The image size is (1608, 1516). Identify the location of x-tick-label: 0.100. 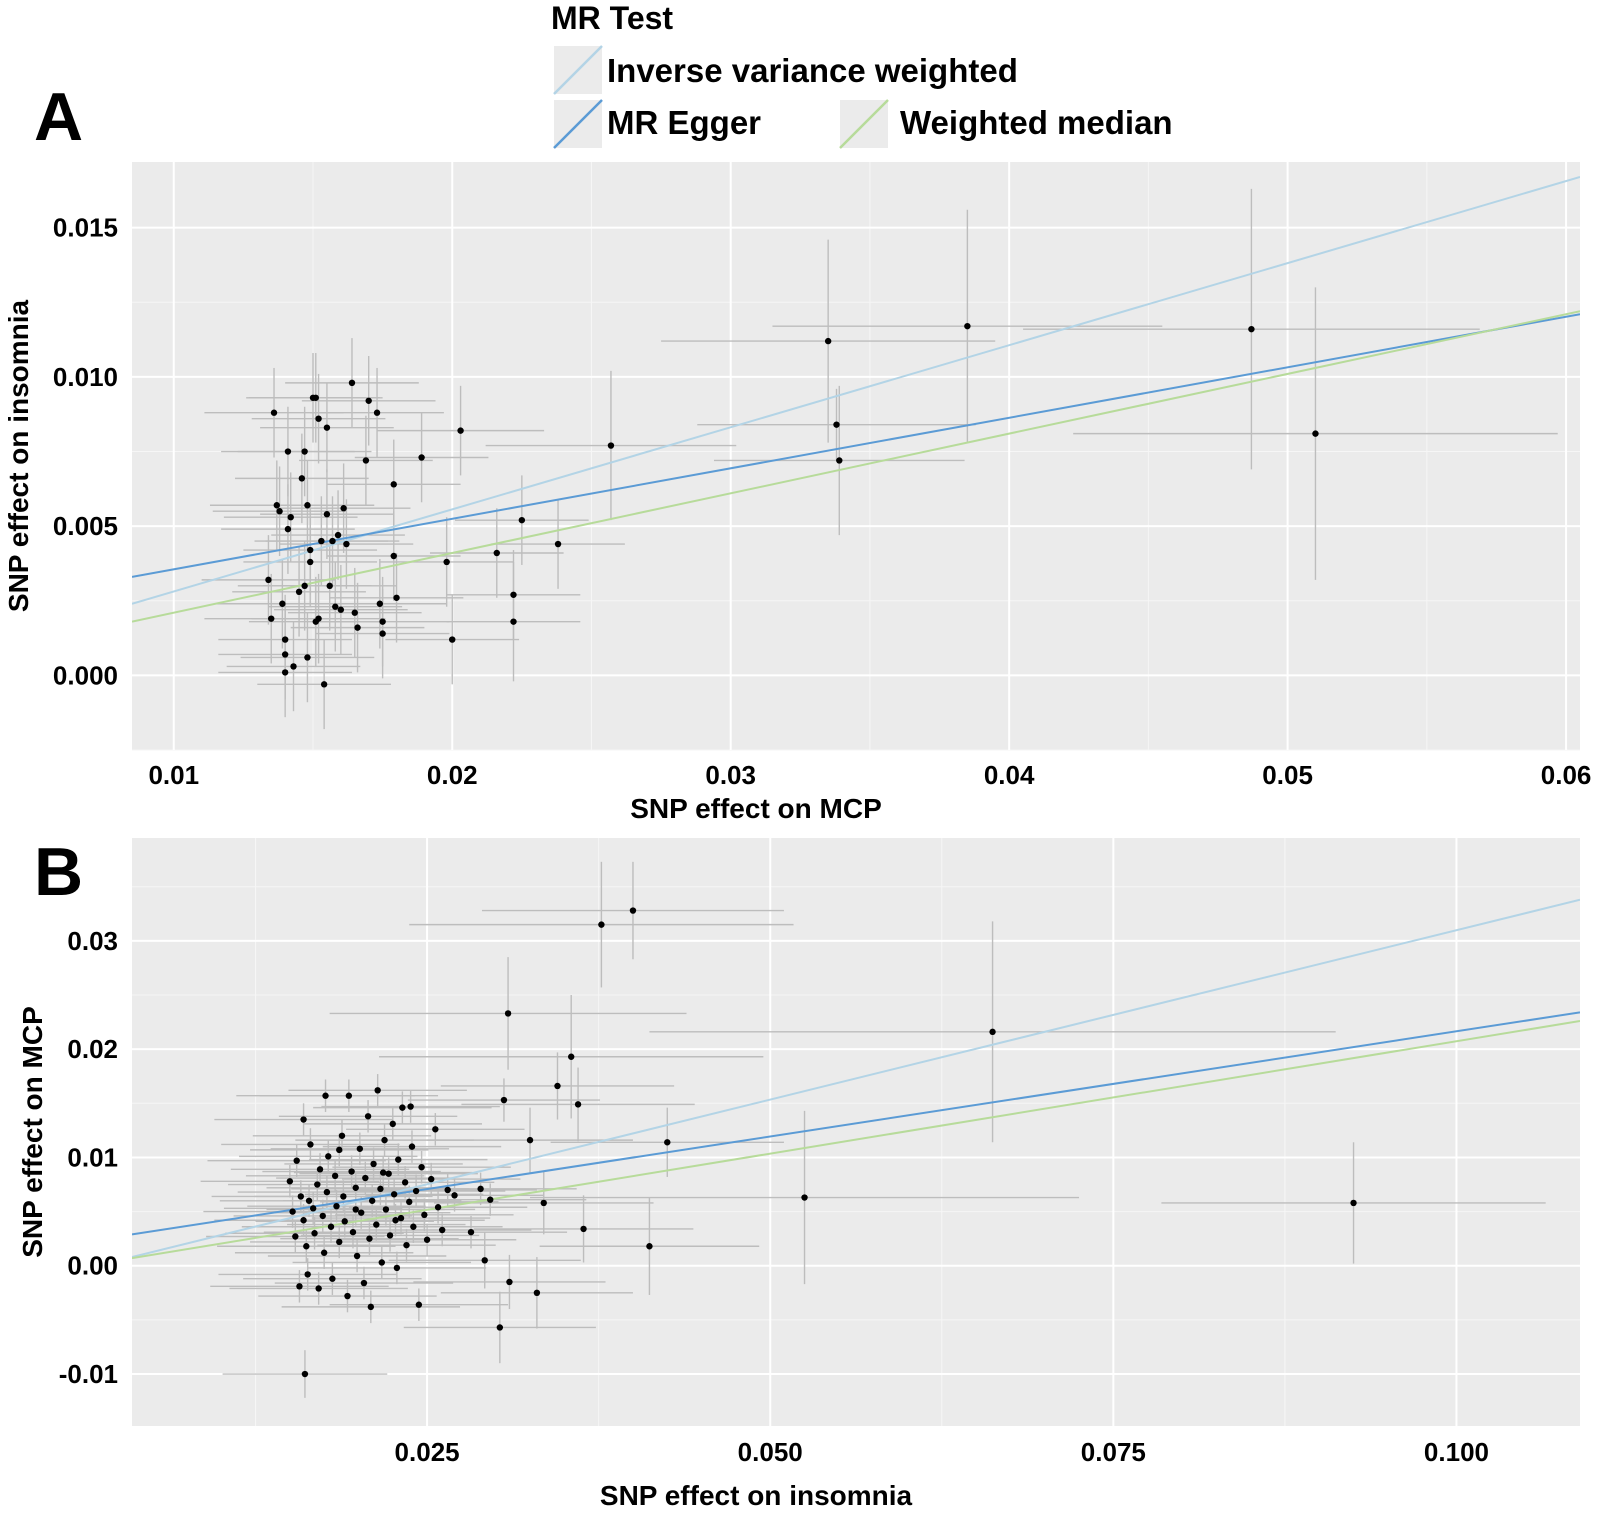
(1456, 1452).